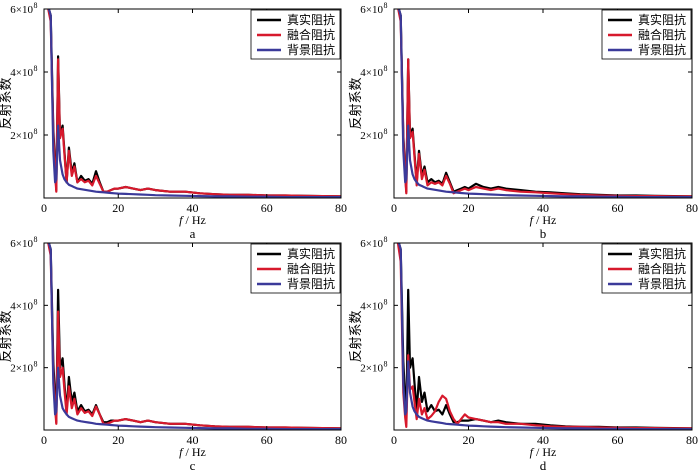 The width and height of the screenshot is (700, 473). Describe the element at coordinates (193, 233) in the screenshot. I see `panel-label: a` at that location.